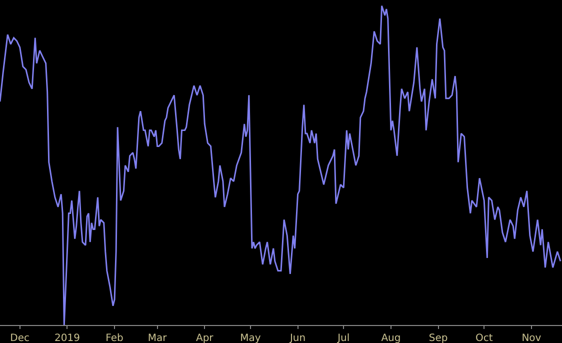 This screenshot has width=562, height=343. Describe the element at coordinates (391, 338) in the screenshot. I see `x-tick-label: Aug` at that location.